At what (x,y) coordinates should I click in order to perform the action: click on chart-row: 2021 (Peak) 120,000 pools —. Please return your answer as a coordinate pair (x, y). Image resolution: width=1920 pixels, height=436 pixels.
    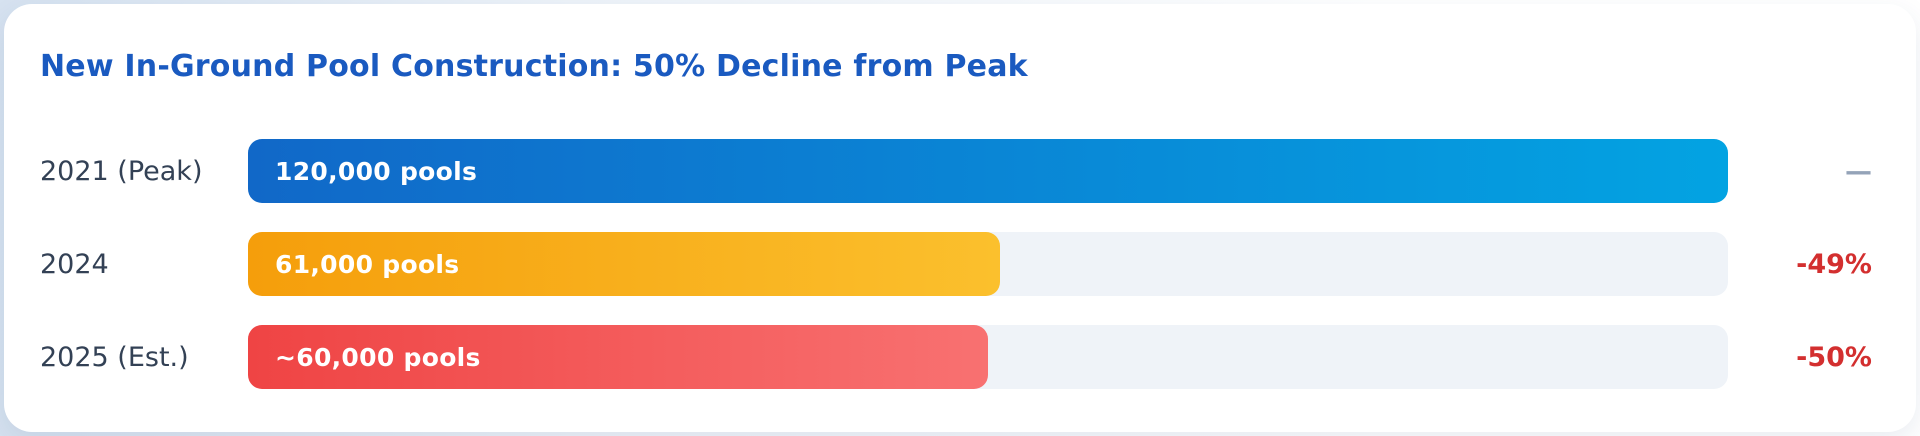
    Looking at the image, I should click on (960, 171).